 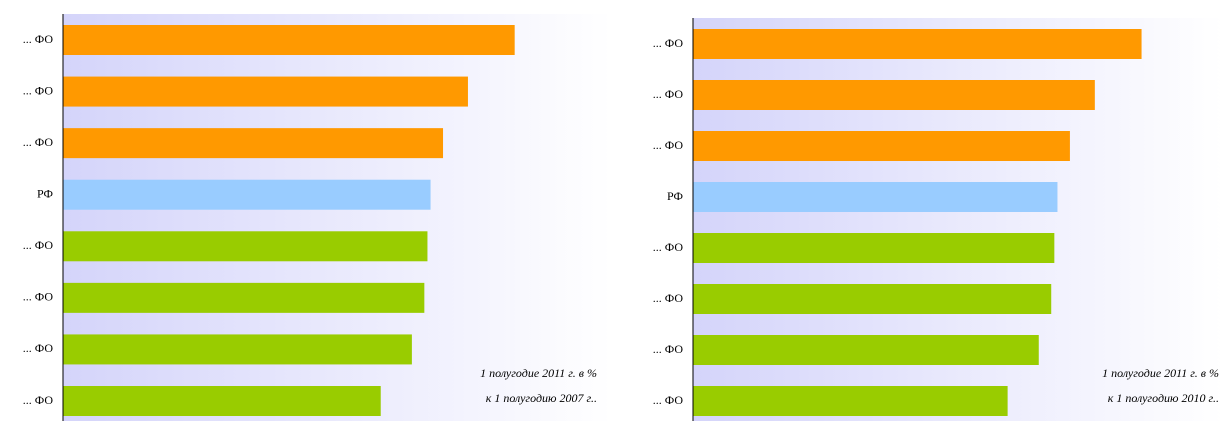 What do you see at coordinates (1163, 398) in the screenshot?
I see `annotation: к 1 полугодию 2010 г..` at bounding box center [1163, 398].